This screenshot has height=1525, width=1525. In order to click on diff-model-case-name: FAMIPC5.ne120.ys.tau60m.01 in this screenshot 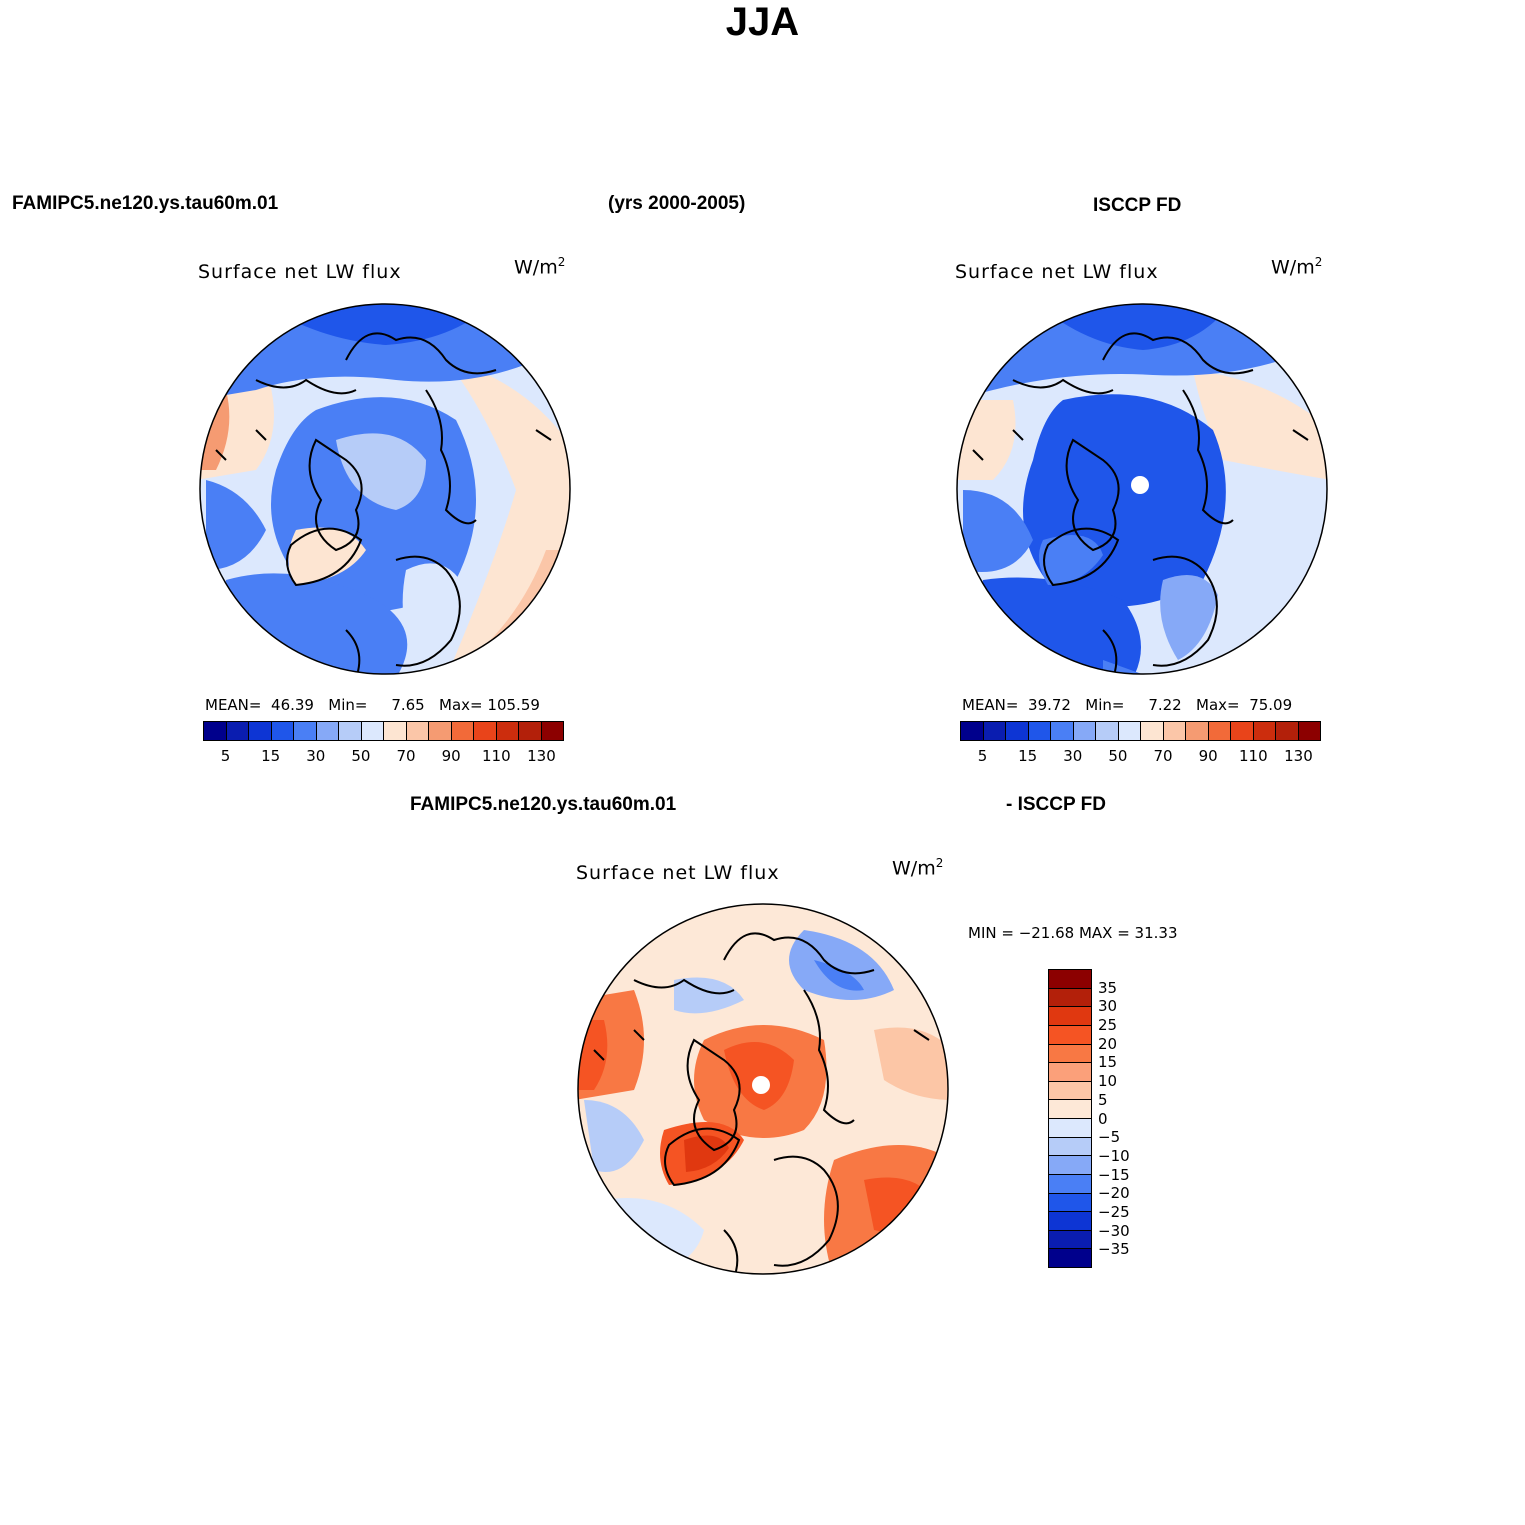, I will do `click(543, 804)`.